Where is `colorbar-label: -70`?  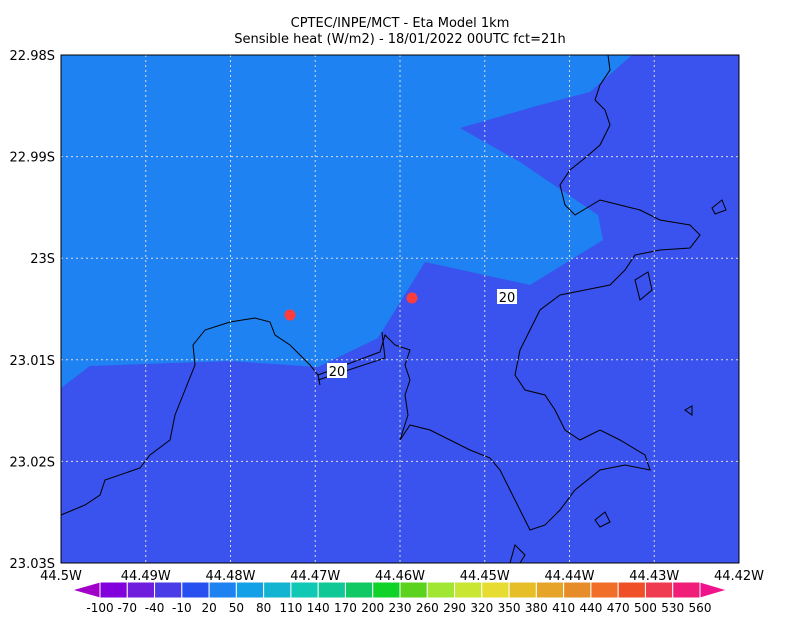 colorbar-label: -70 is located at coordinates (127, 608).